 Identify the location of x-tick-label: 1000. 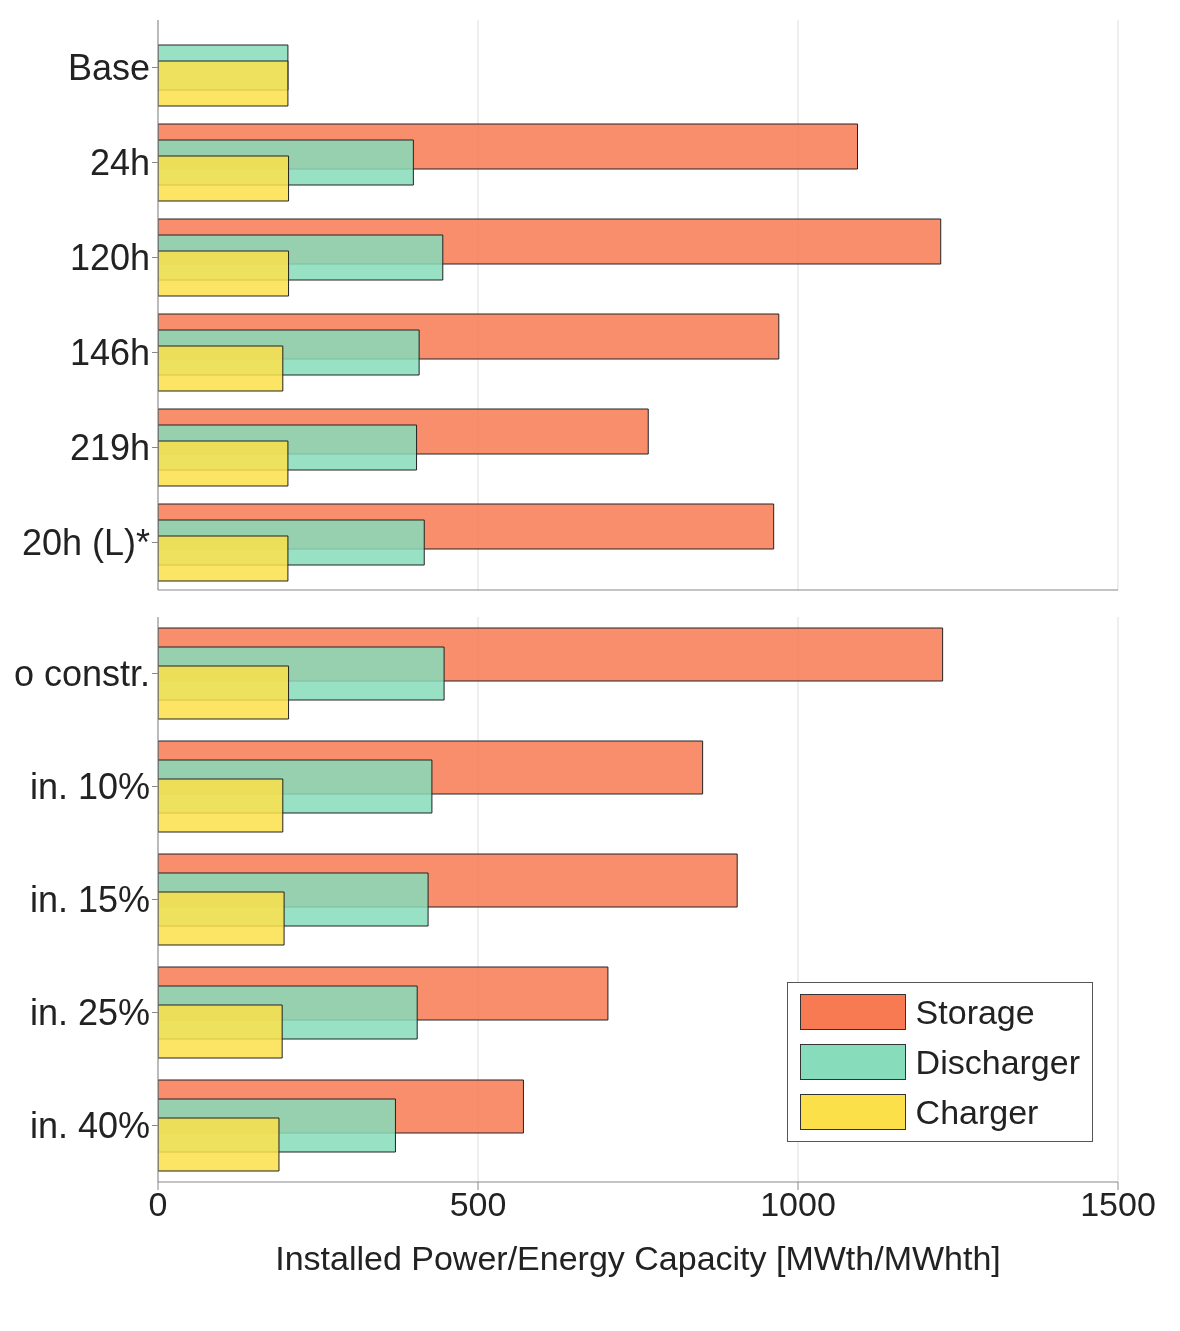
(798, 1204).